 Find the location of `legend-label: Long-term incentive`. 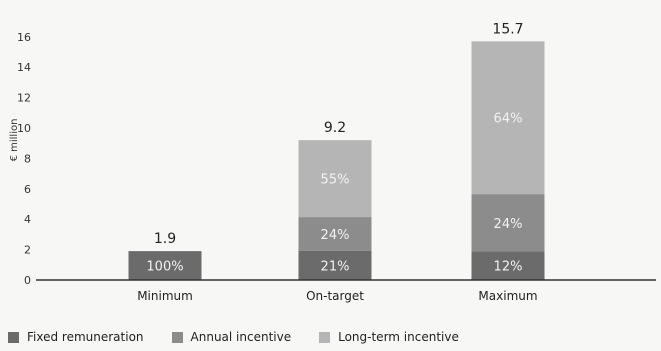

legend-label: Long-term incentive is located at coordinates (398, 337).